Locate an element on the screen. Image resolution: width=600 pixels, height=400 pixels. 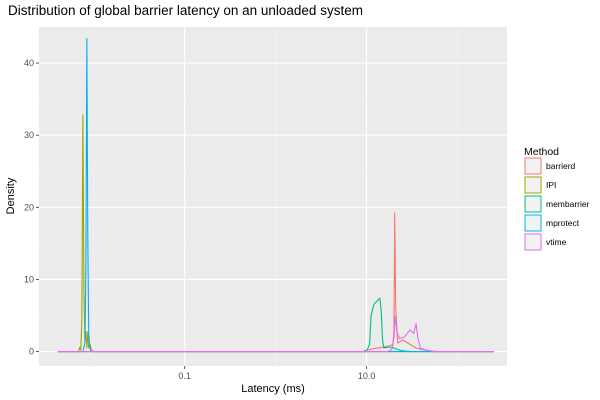
legend-items: barrierd IPI membarrier mprotect vtime is located at coordinates (557, 204).